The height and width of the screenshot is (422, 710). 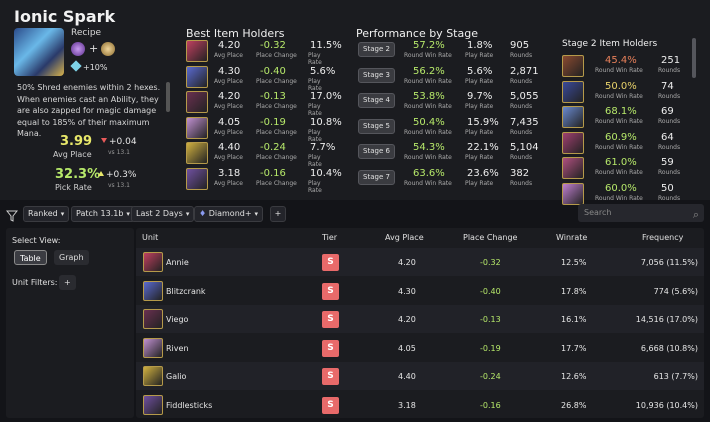 What do you see at coordinates (627, 143) in the screenshot?
I see `stage2-holder-row: 60.9% Round Win Rate 64 Rounds` at bounding box center [627, 143].